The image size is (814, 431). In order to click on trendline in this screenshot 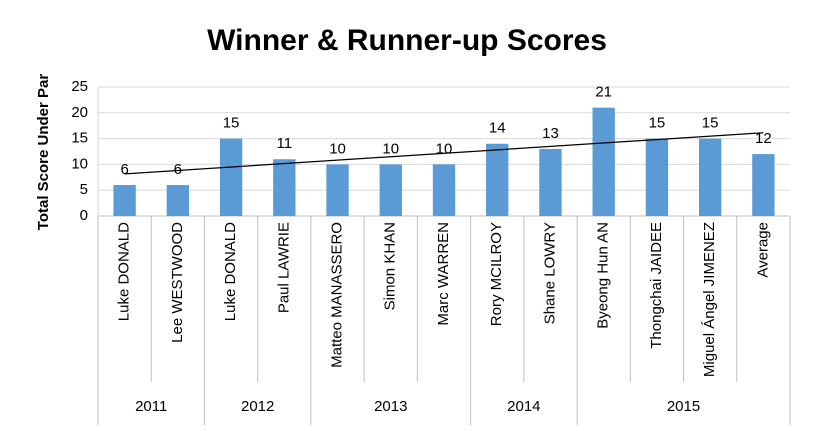, I will do `click(444, 153)`.